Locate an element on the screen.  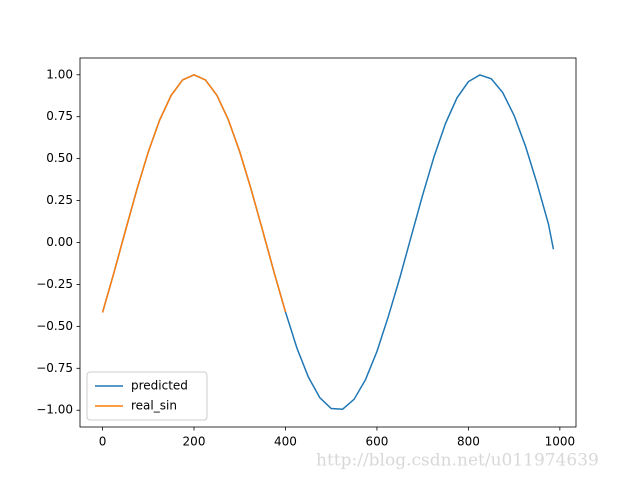
legend-label: real_sin is located at coordinates (154, 406).